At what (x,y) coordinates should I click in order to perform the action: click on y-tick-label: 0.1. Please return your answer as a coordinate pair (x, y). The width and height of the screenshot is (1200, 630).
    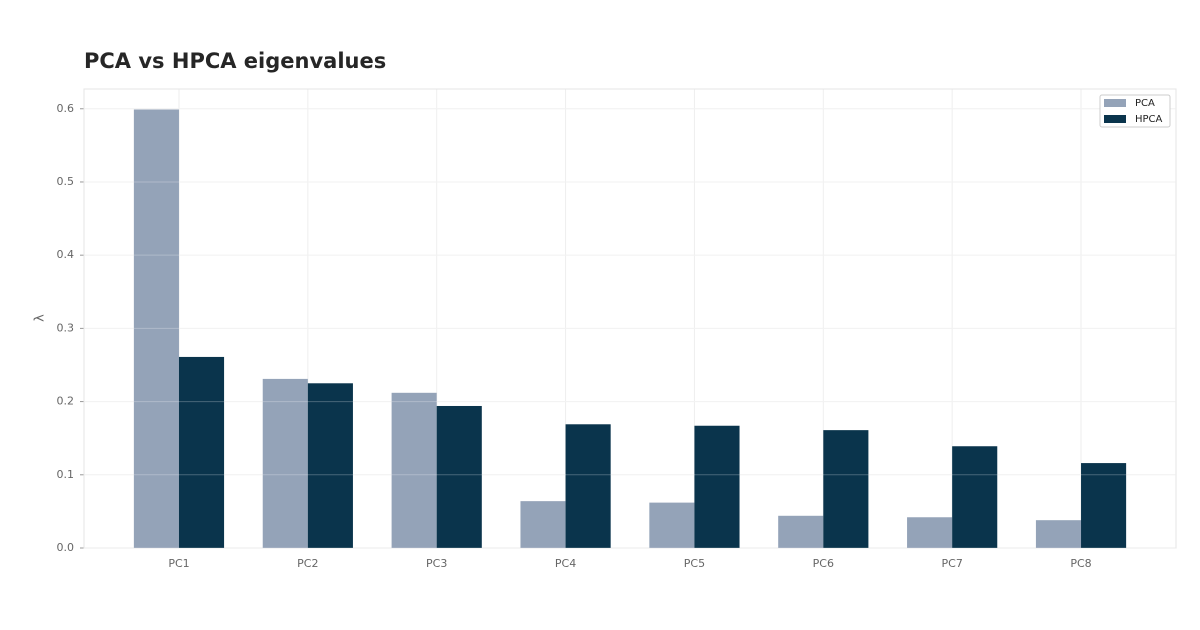
    Looking at the image, I should click on (66, 474).